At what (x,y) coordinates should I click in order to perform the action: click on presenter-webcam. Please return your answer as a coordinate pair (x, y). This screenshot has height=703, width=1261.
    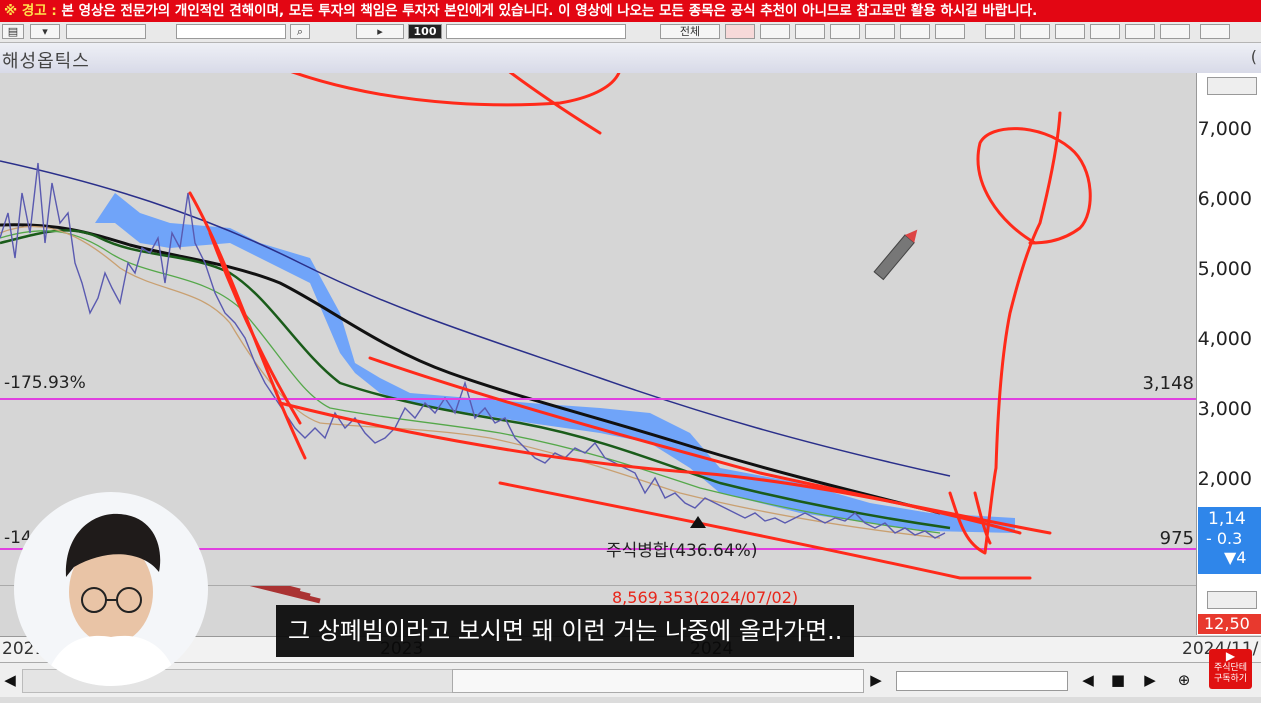
    Looking at the image, I should click on (111, 589).